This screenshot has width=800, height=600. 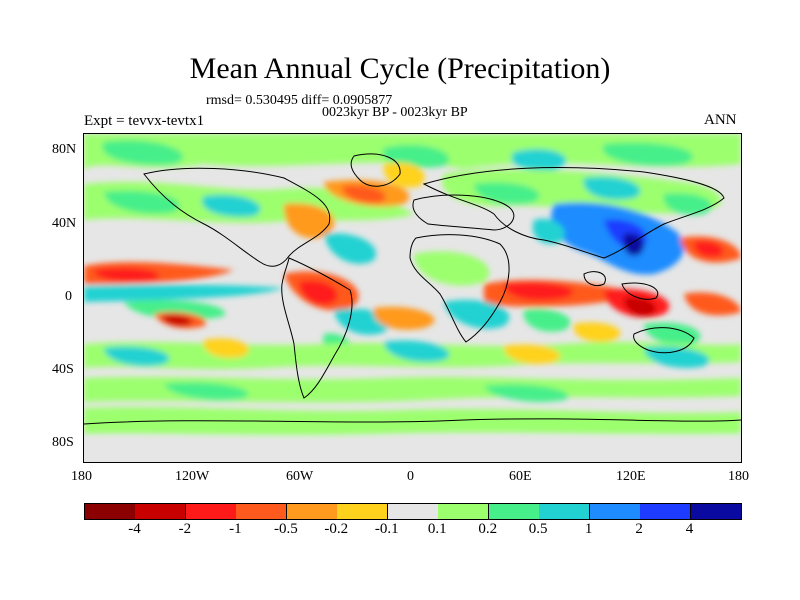 What do you see at coordinates (134, 529) in the screenshot?
I see `colorbar-label: -4` at bounding box center [134, 529].